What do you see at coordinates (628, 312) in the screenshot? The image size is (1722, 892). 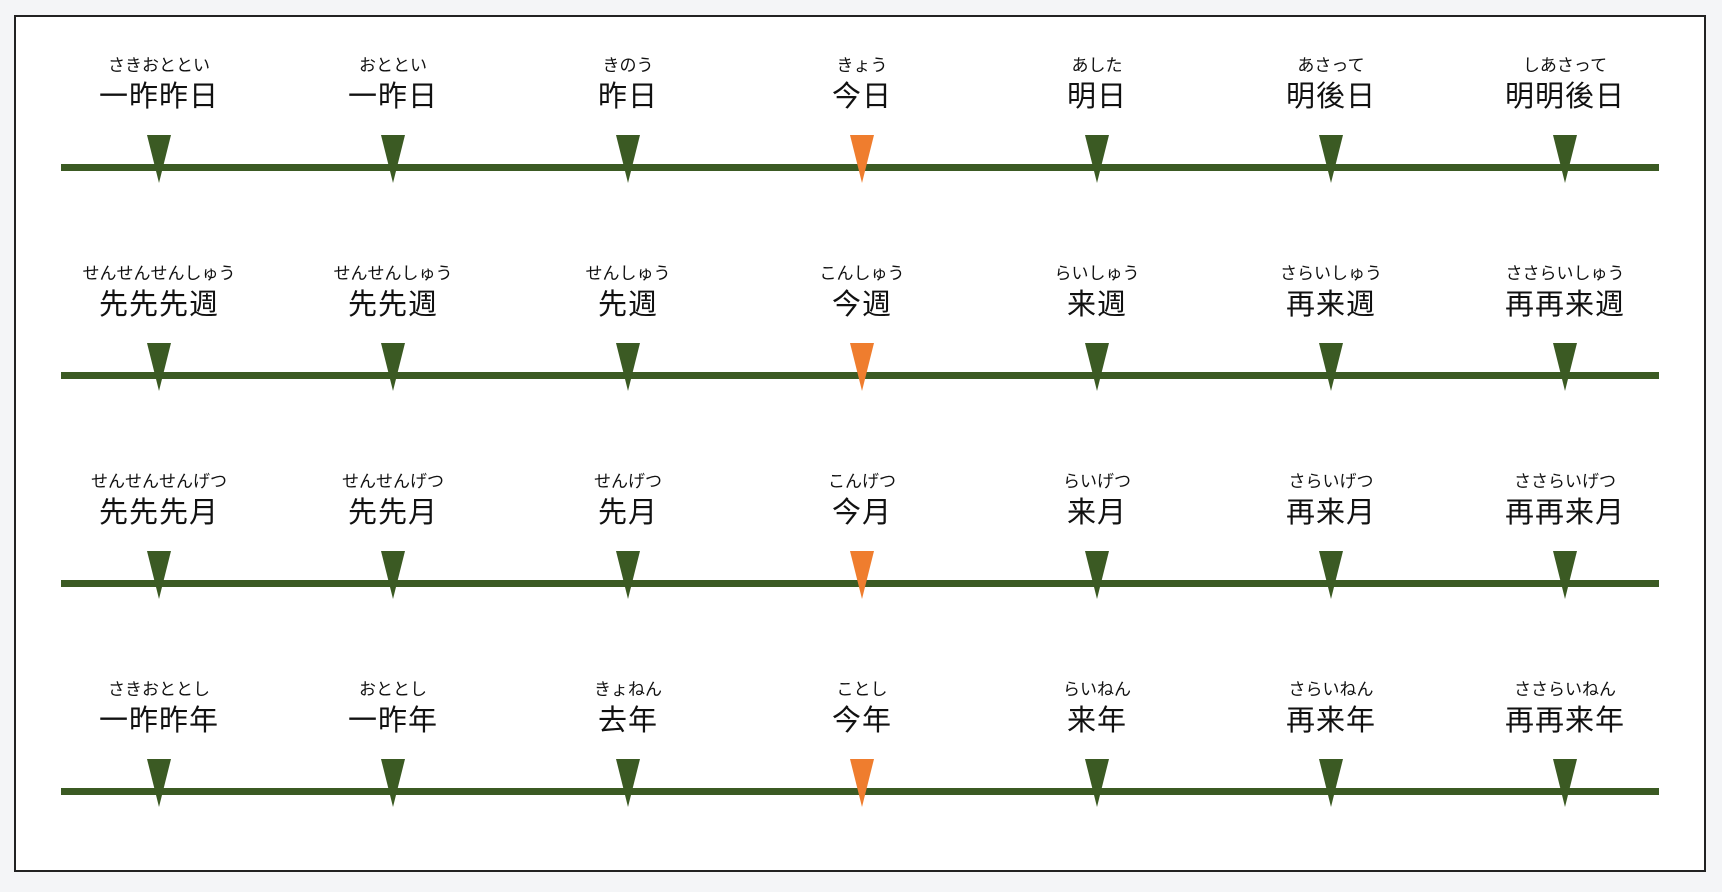 I see `timeline-item: せんしゅう 先週` at bounding box center [628, 312].